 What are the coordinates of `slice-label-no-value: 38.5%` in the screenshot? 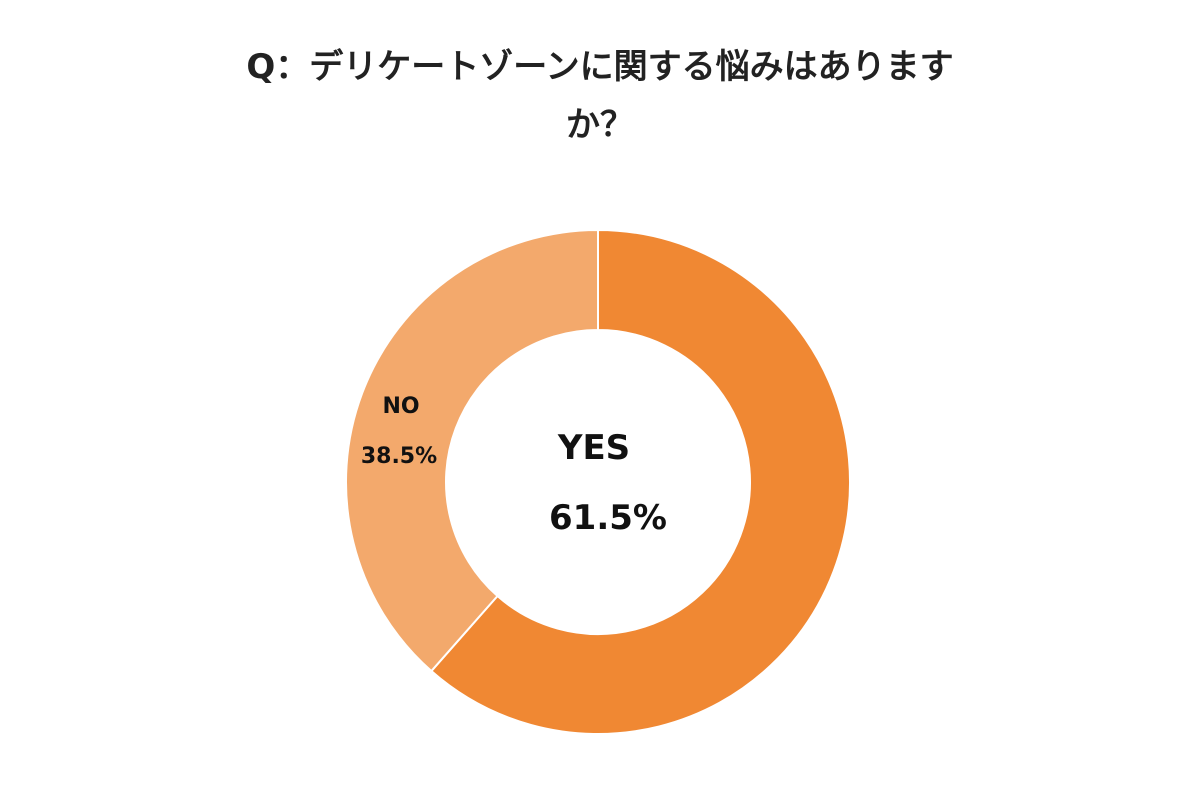 It's located at (399, 456).